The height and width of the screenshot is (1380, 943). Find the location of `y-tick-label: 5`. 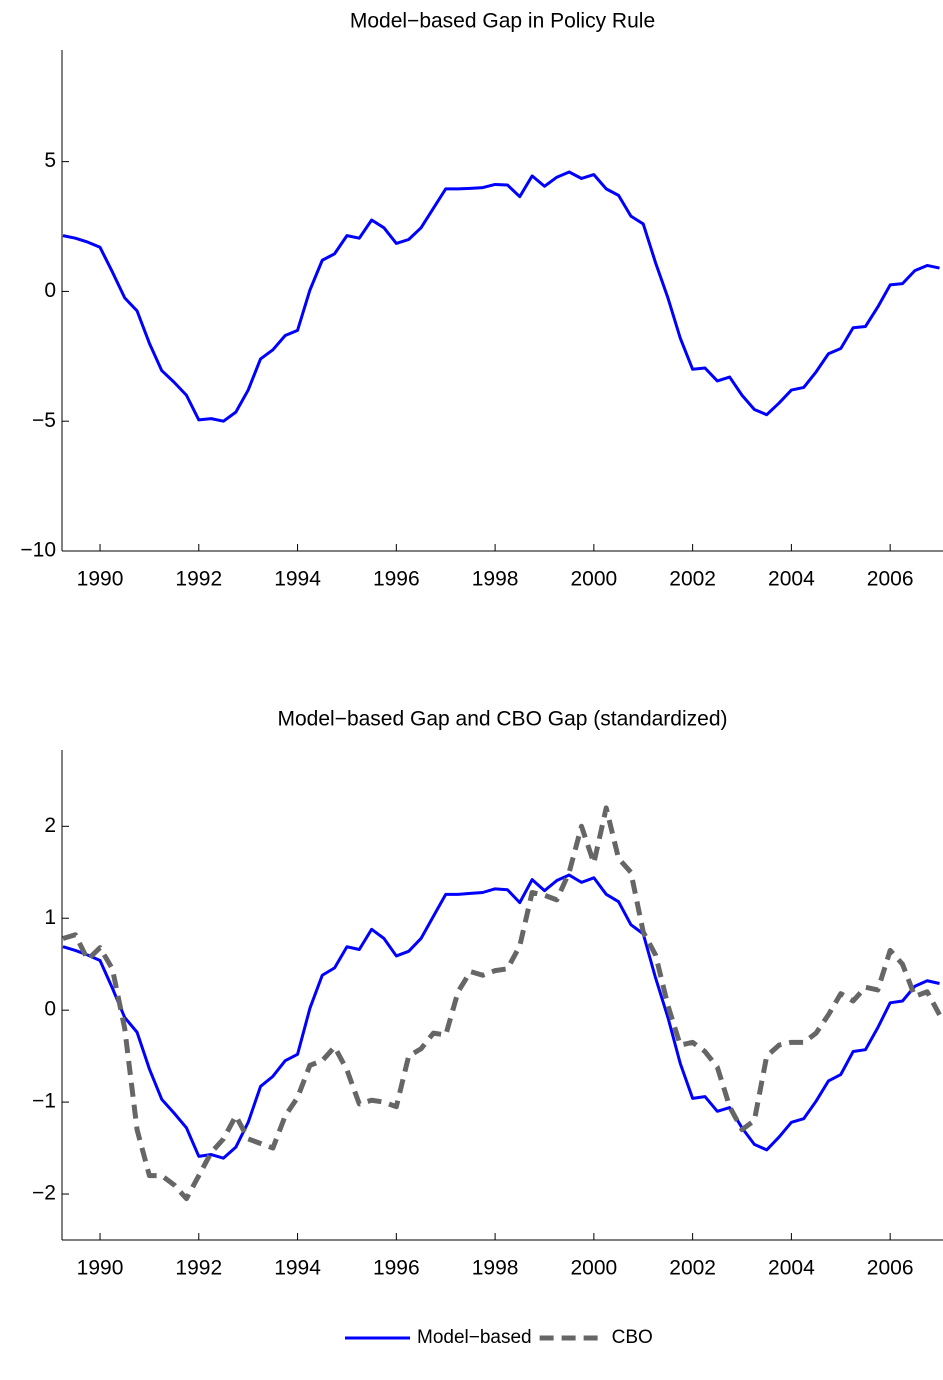

y-tick-label: 5 is located at coordinates (50, 160).